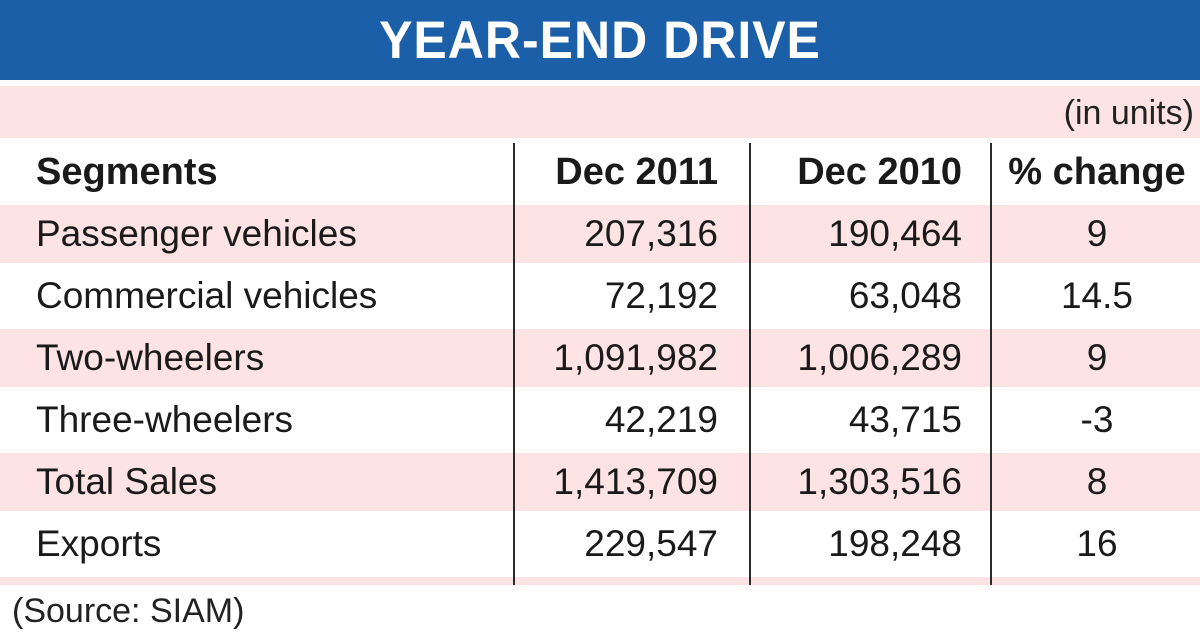  I want to click on cell-dec-2010: 1,303,516, so click(879, 481).